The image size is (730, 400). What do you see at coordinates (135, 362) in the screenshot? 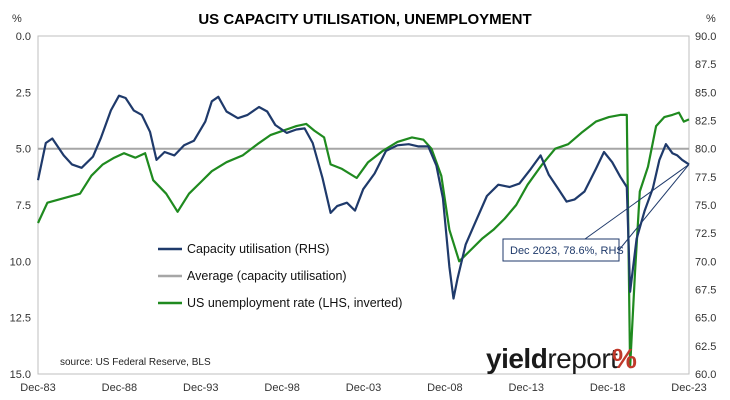
I see `source-note: source: US Federal Reserve, BLS` at bounding box center [135, 362].